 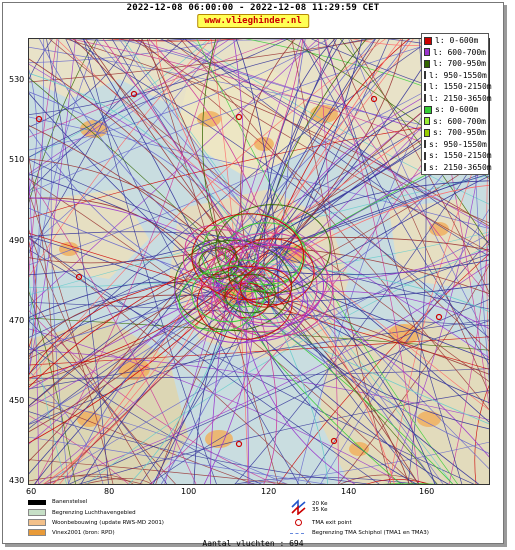 I want to click on legend-item: s: 700-950m, so click(x=455, y=133).